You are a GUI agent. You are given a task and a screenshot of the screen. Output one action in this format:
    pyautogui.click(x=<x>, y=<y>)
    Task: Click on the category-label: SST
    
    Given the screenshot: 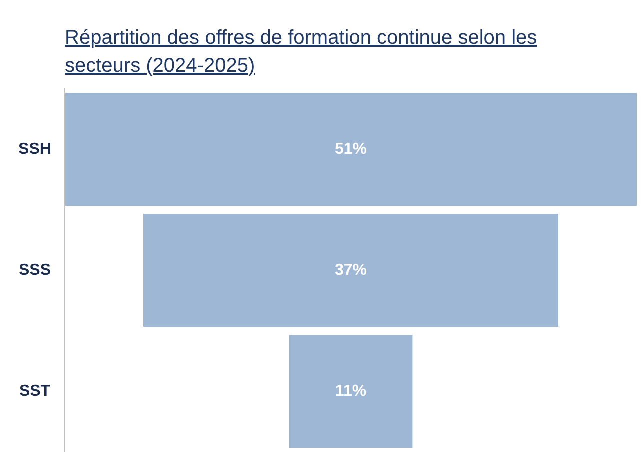 What is the action you would take?
    pyautogui.click(x=35, y=391)
    